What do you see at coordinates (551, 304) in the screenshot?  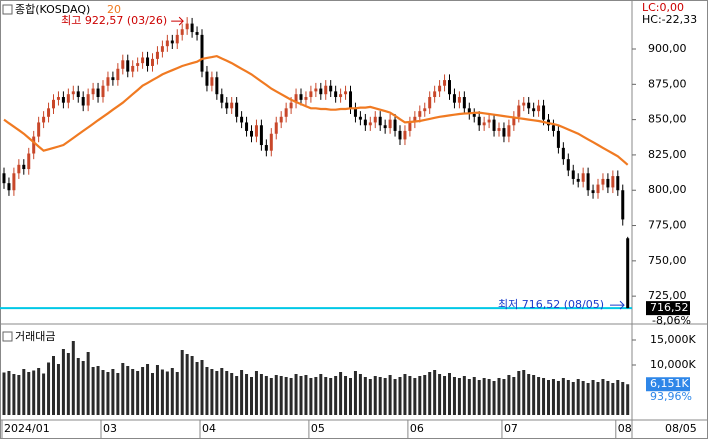 I see `low-label: 최저 716,52 (08/05)` at bounding box center [551, 304].